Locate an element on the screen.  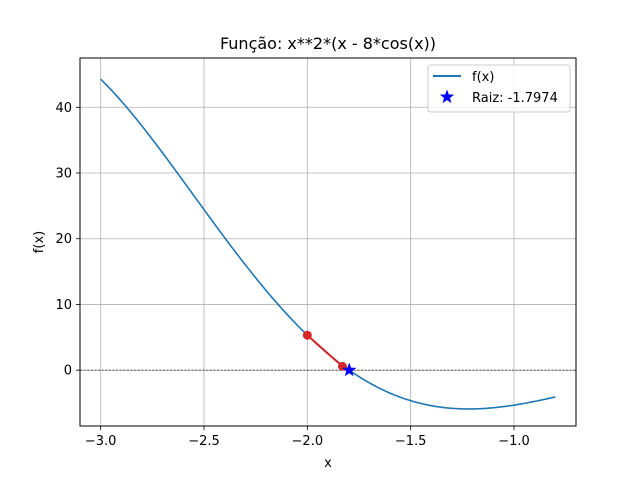
legend-label-curve: f(x) is located at coordinates (483, 77).